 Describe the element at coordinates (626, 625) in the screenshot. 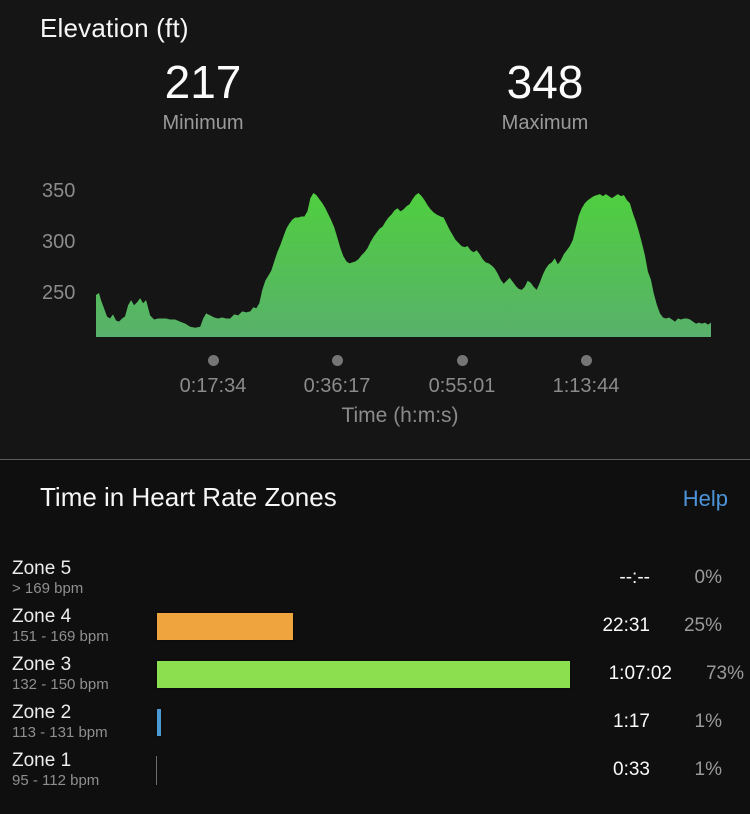

I see `zone-time: 22:31` at that location.